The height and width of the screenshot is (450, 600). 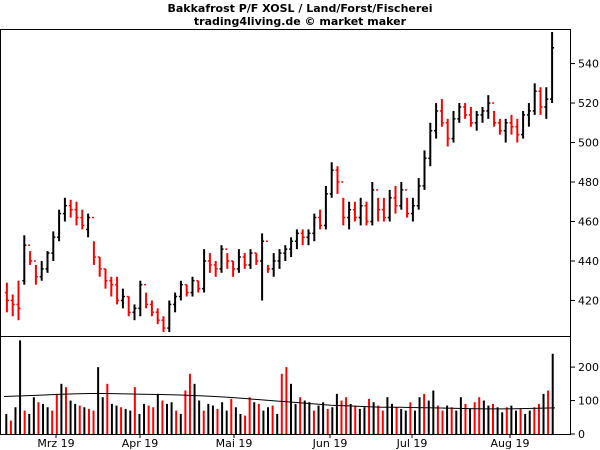 What do you see at coordinates (588, 182) in the screenshot?
I see `price-tick-label: 480` at bounding box center [588, 182].